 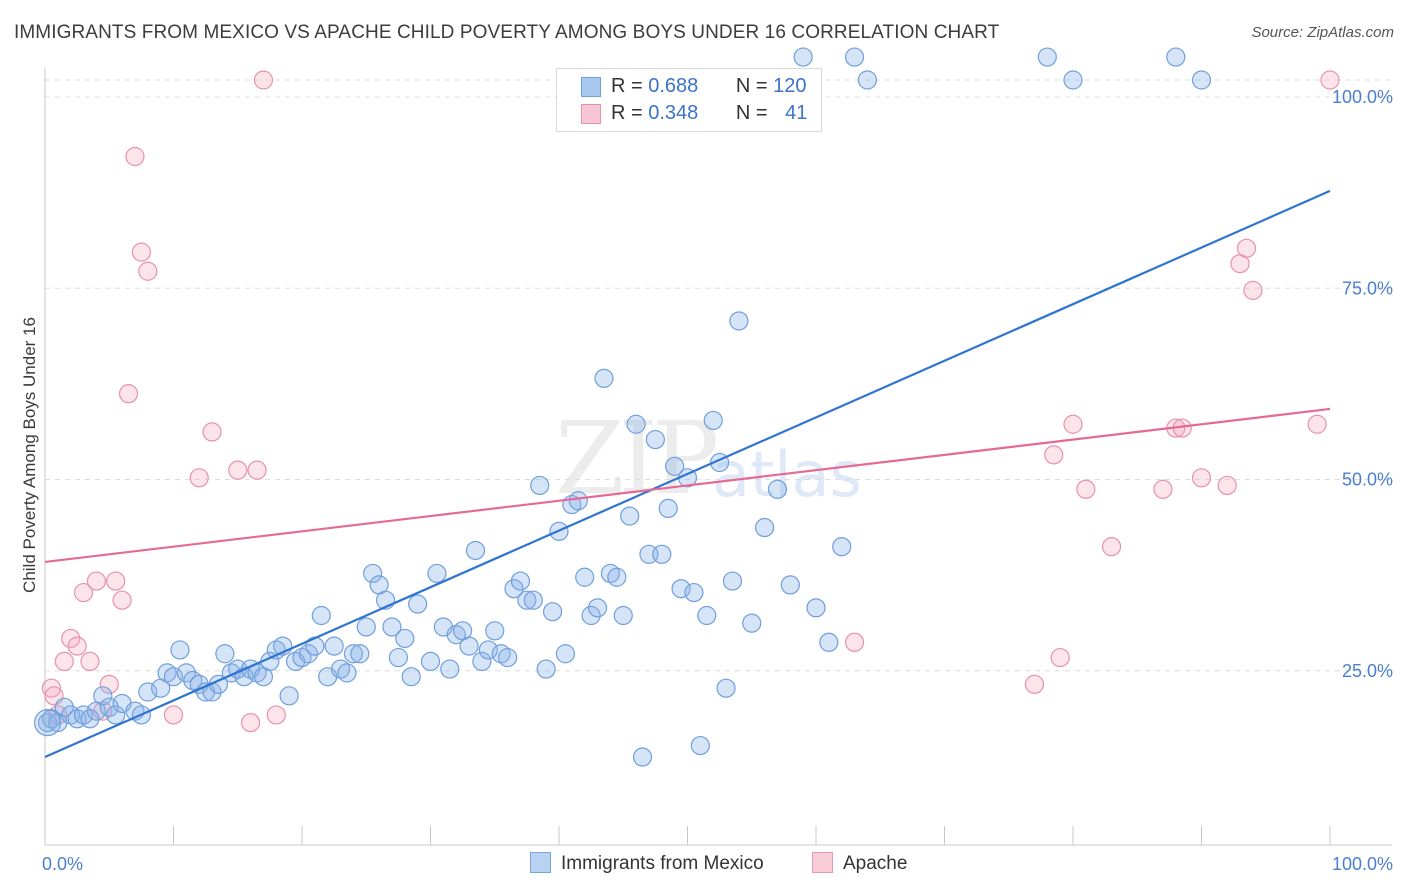 What do you see at coordinates (1367, 288) in the screenshot?
I see `y-tick-label: 75.0%` at bounding box center [1367, 288].